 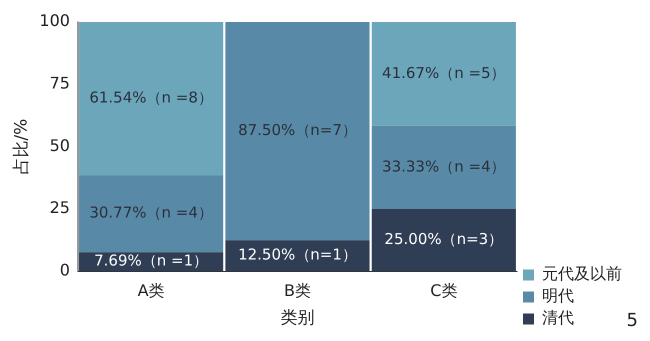 I want to click on legend-label: 元代及以前, so click(x=582, y=274).